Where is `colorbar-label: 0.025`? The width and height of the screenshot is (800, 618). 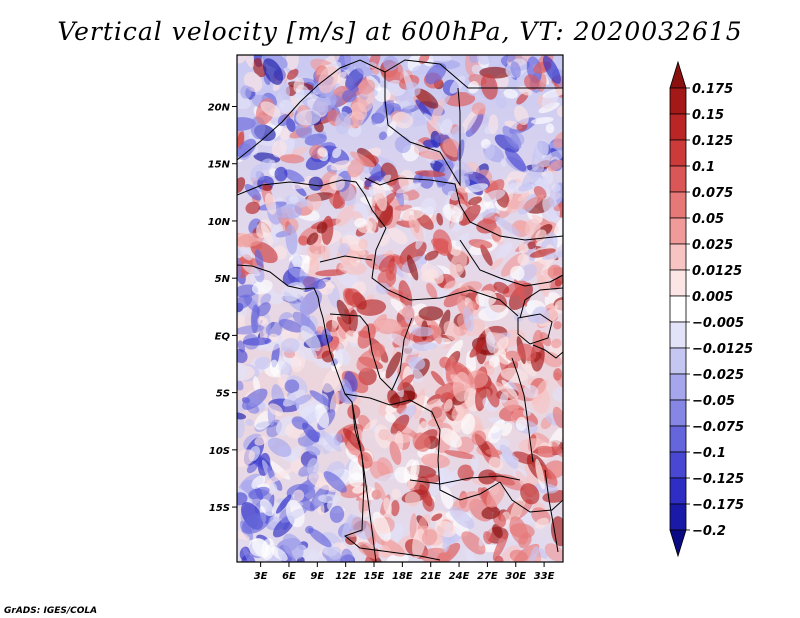
colorbar-label: 0.025 is located at coordinates (712, 245).